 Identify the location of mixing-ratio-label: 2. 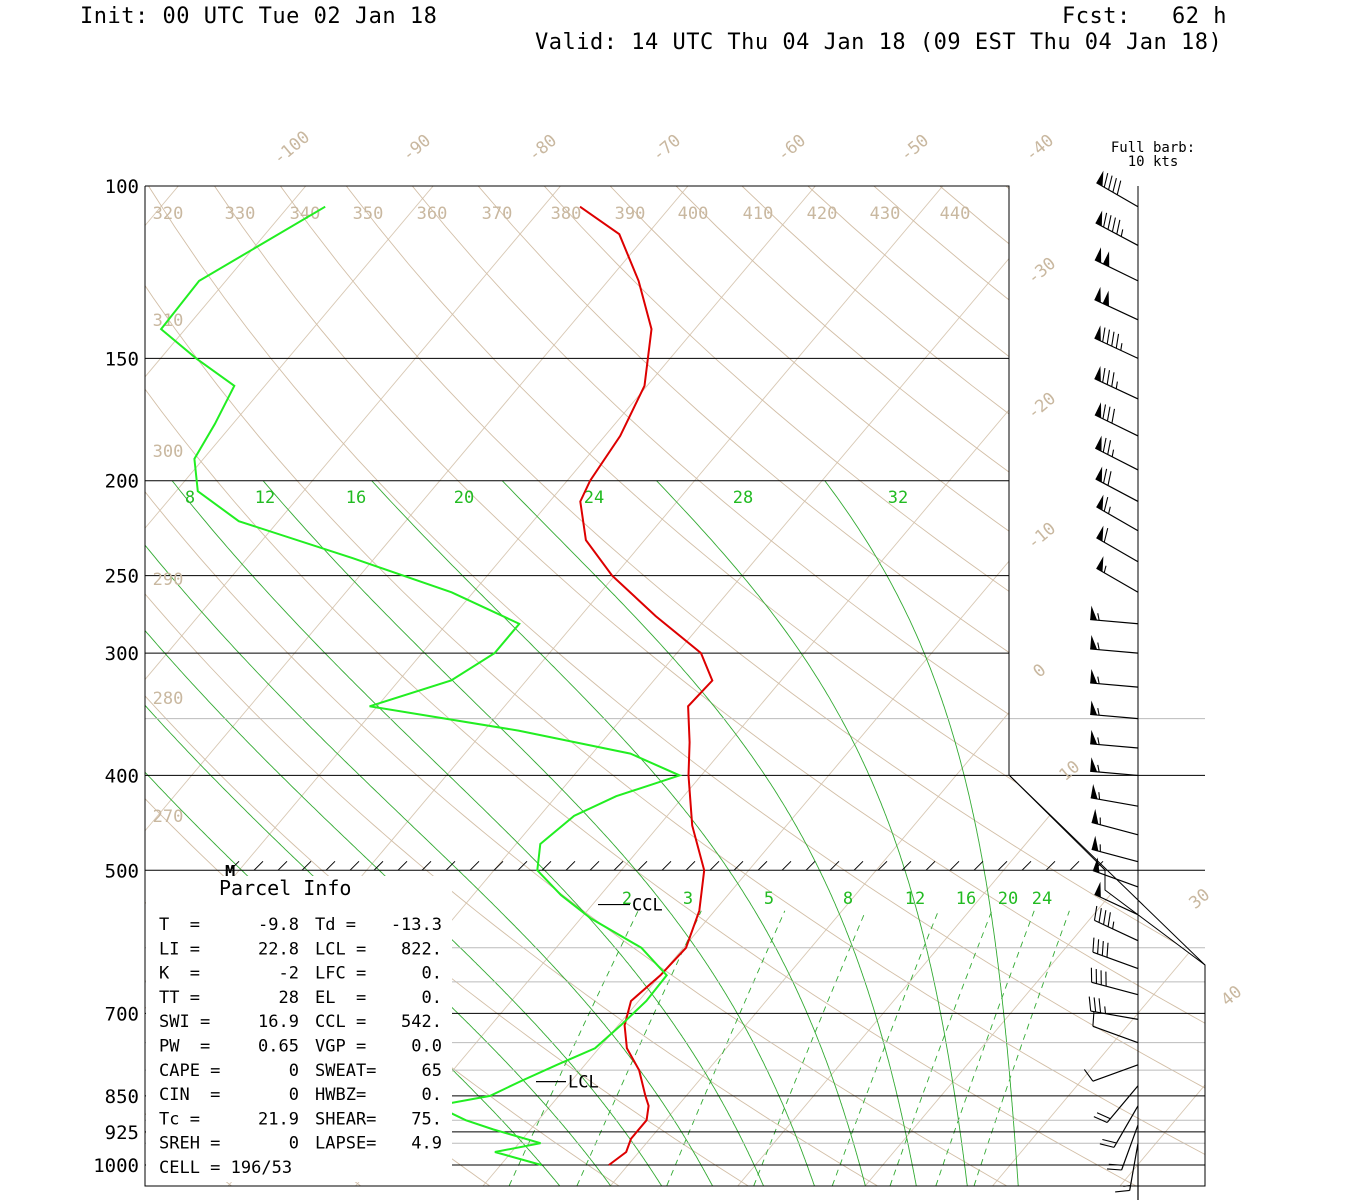
(627, 899).